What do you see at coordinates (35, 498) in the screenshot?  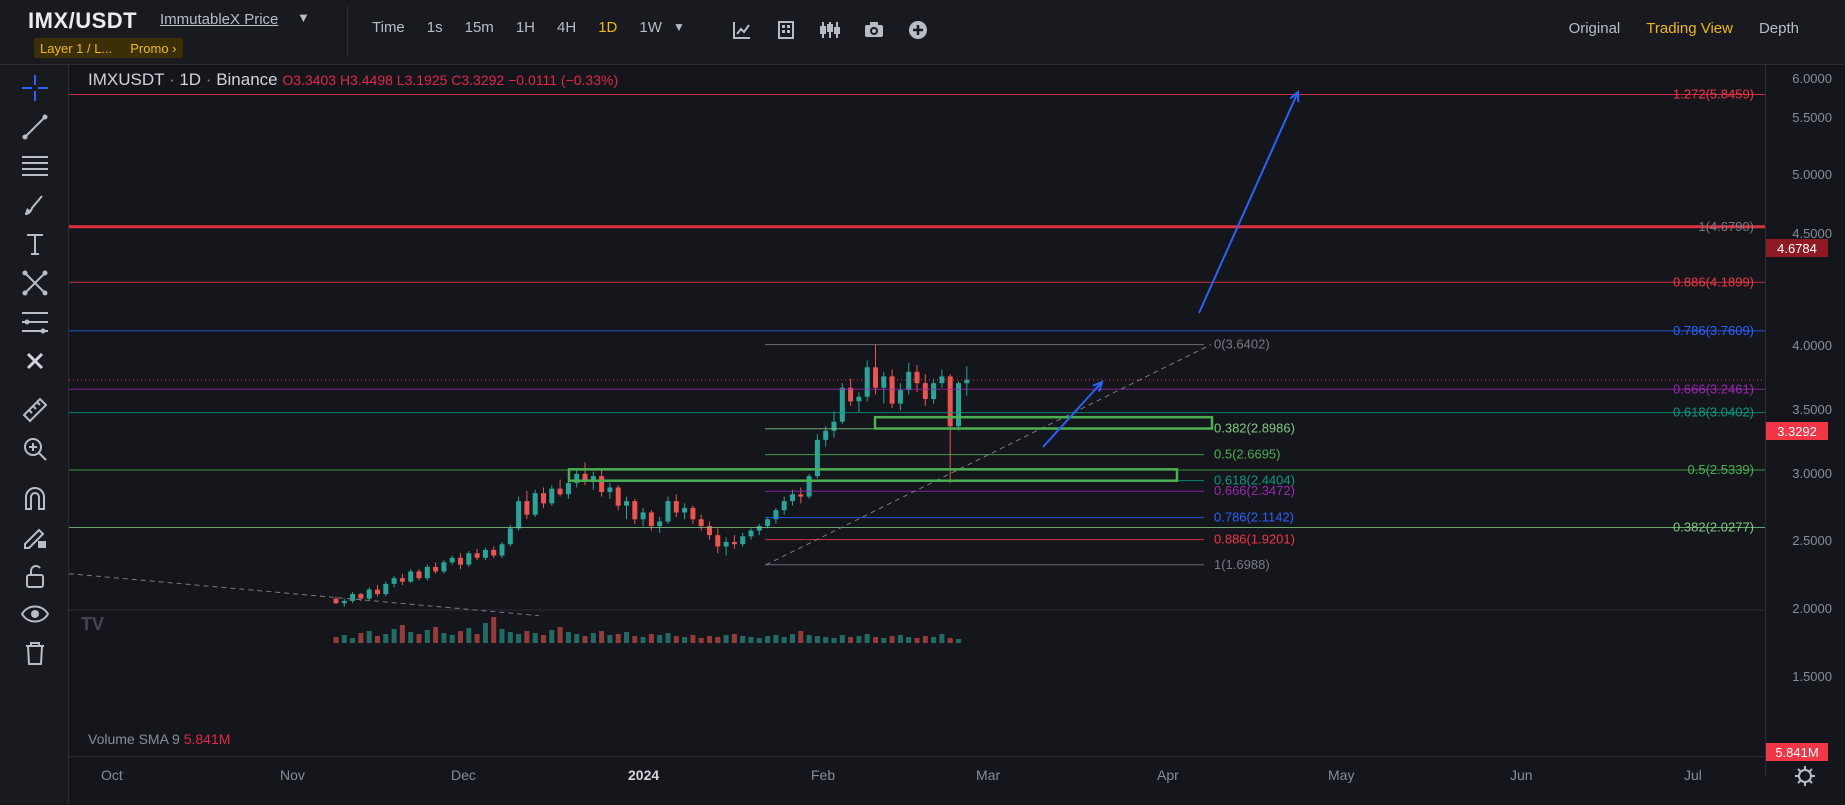 I see `magnet-icon` at bounding box center [35, 498].